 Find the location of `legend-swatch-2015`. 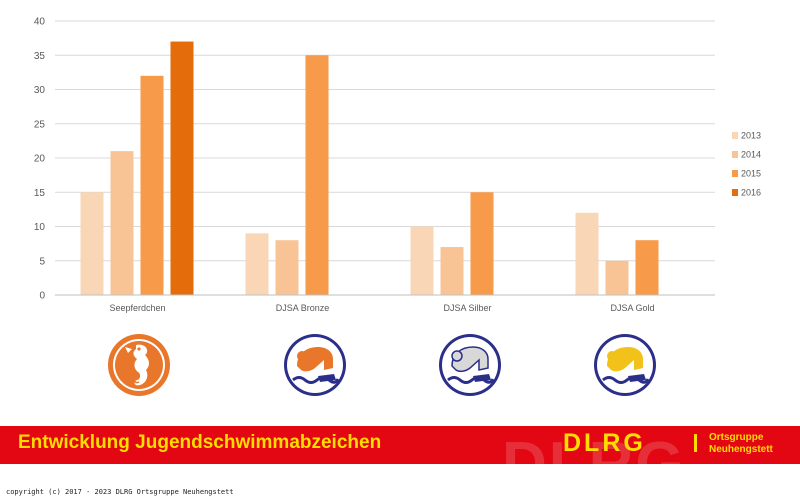

legend-swatch-2015 is located at coordinates (735, 173).